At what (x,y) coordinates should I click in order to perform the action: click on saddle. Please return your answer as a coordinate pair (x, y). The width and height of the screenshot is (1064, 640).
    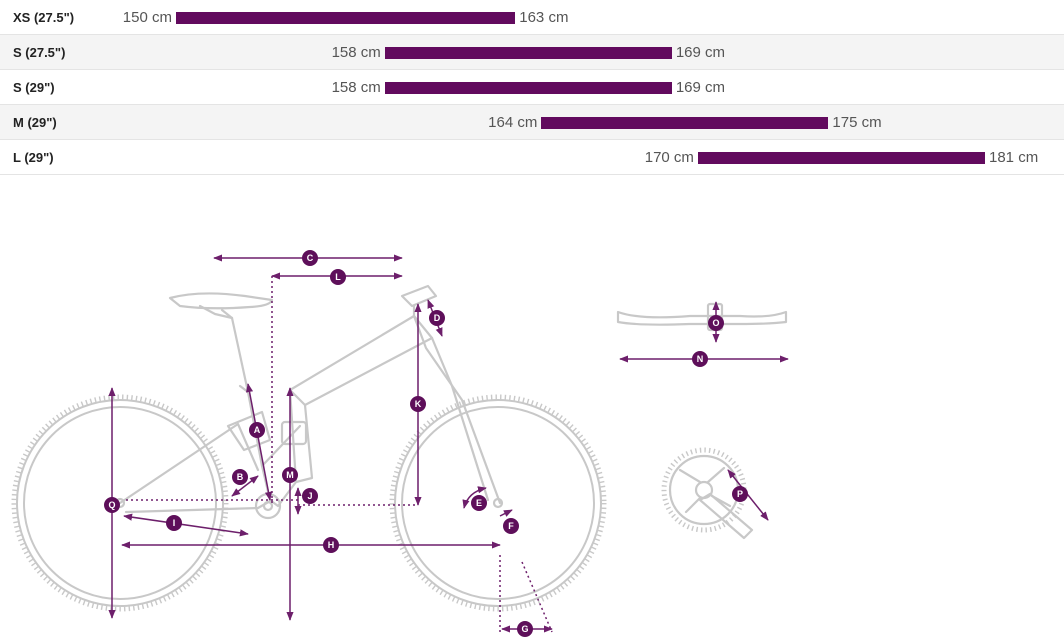
    Looking at the image, I should click on (221, 306).